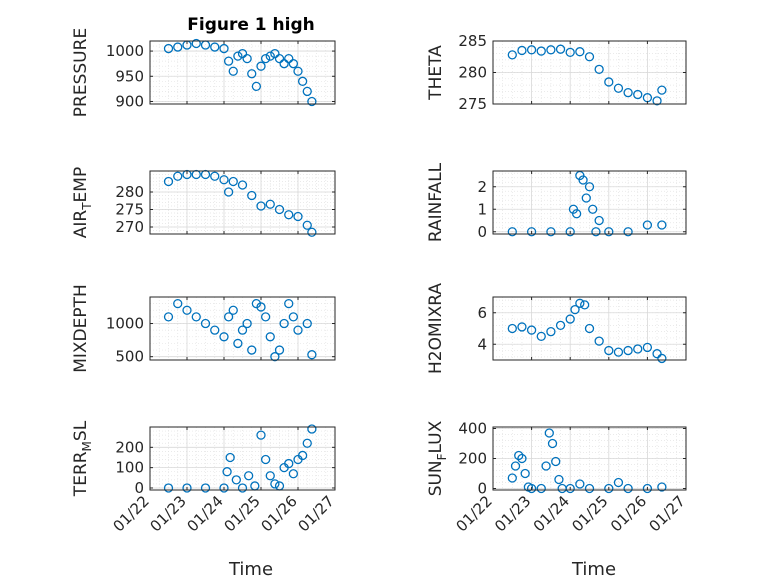 The height and width of the screenshot is (583, 778). Describe the element at coordinates (482, 187) in the screenshot. I see `y-tick-label: 2` at that location.